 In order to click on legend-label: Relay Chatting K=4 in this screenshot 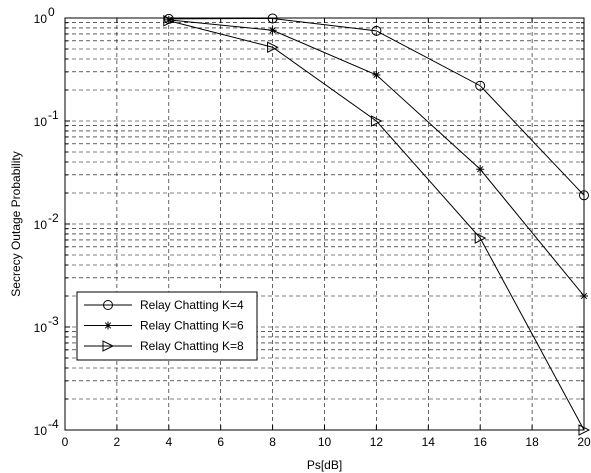, I will do `click(192, 305)`.